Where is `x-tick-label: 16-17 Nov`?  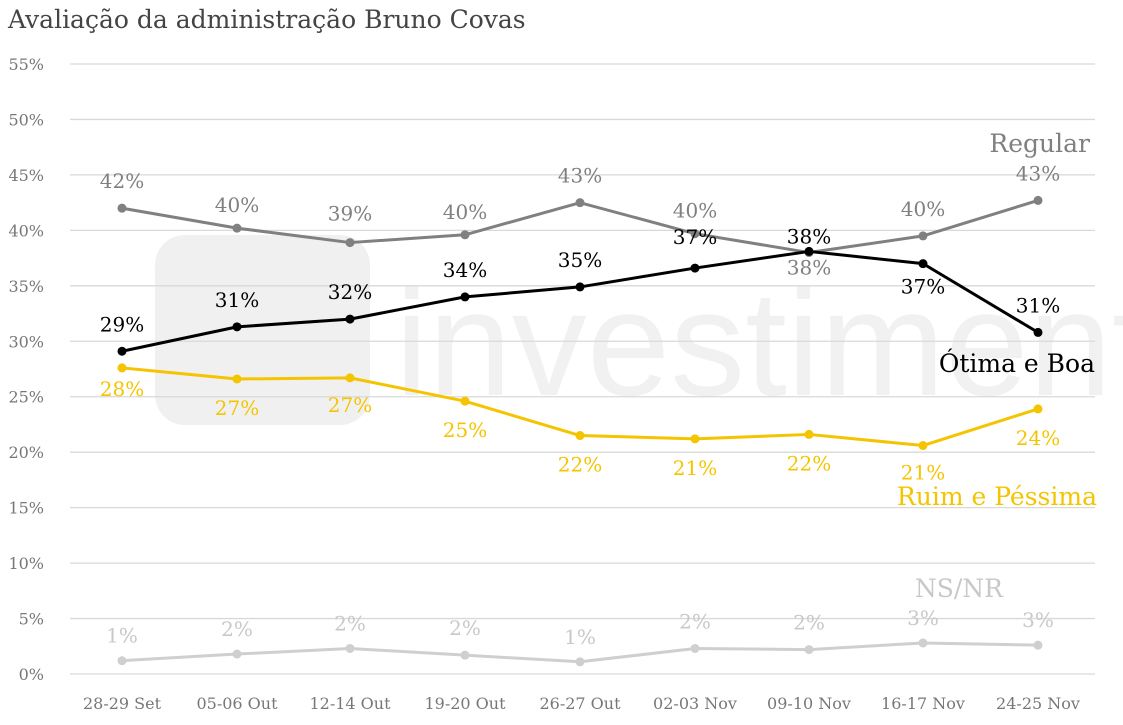
x-tick-label: 16-17 Nov is located at coordinates (923, 703).